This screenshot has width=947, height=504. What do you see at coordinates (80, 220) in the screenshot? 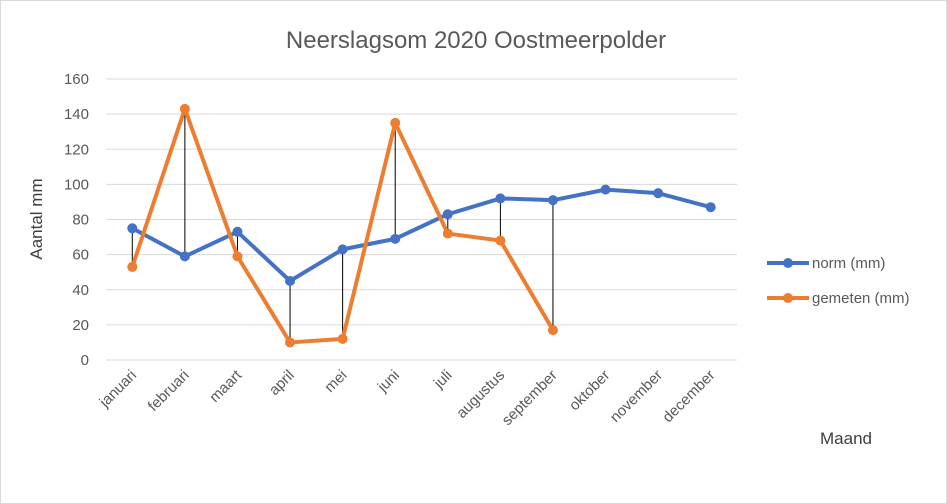
I see `y-tick-label: 80` at bounding box center [80, 220].